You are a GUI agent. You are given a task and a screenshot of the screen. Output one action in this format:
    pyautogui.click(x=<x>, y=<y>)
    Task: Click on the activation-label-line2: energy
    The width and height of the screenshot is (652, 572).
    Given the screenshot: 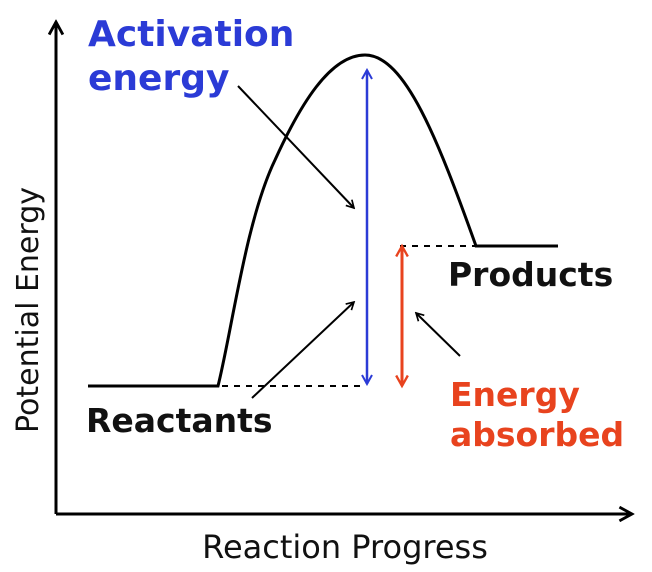 What is the action you would take?
    pyautogui.click(x=158, y=78)
    